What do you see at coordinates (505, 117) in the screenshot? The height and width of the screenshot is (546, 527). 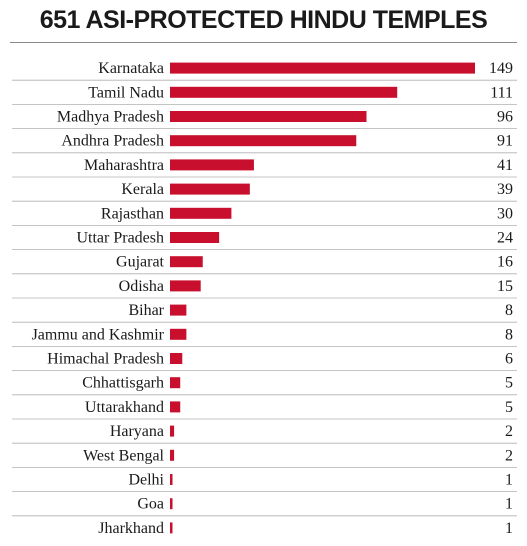 I see `value-label: 96` at bounding box center [505, 117].